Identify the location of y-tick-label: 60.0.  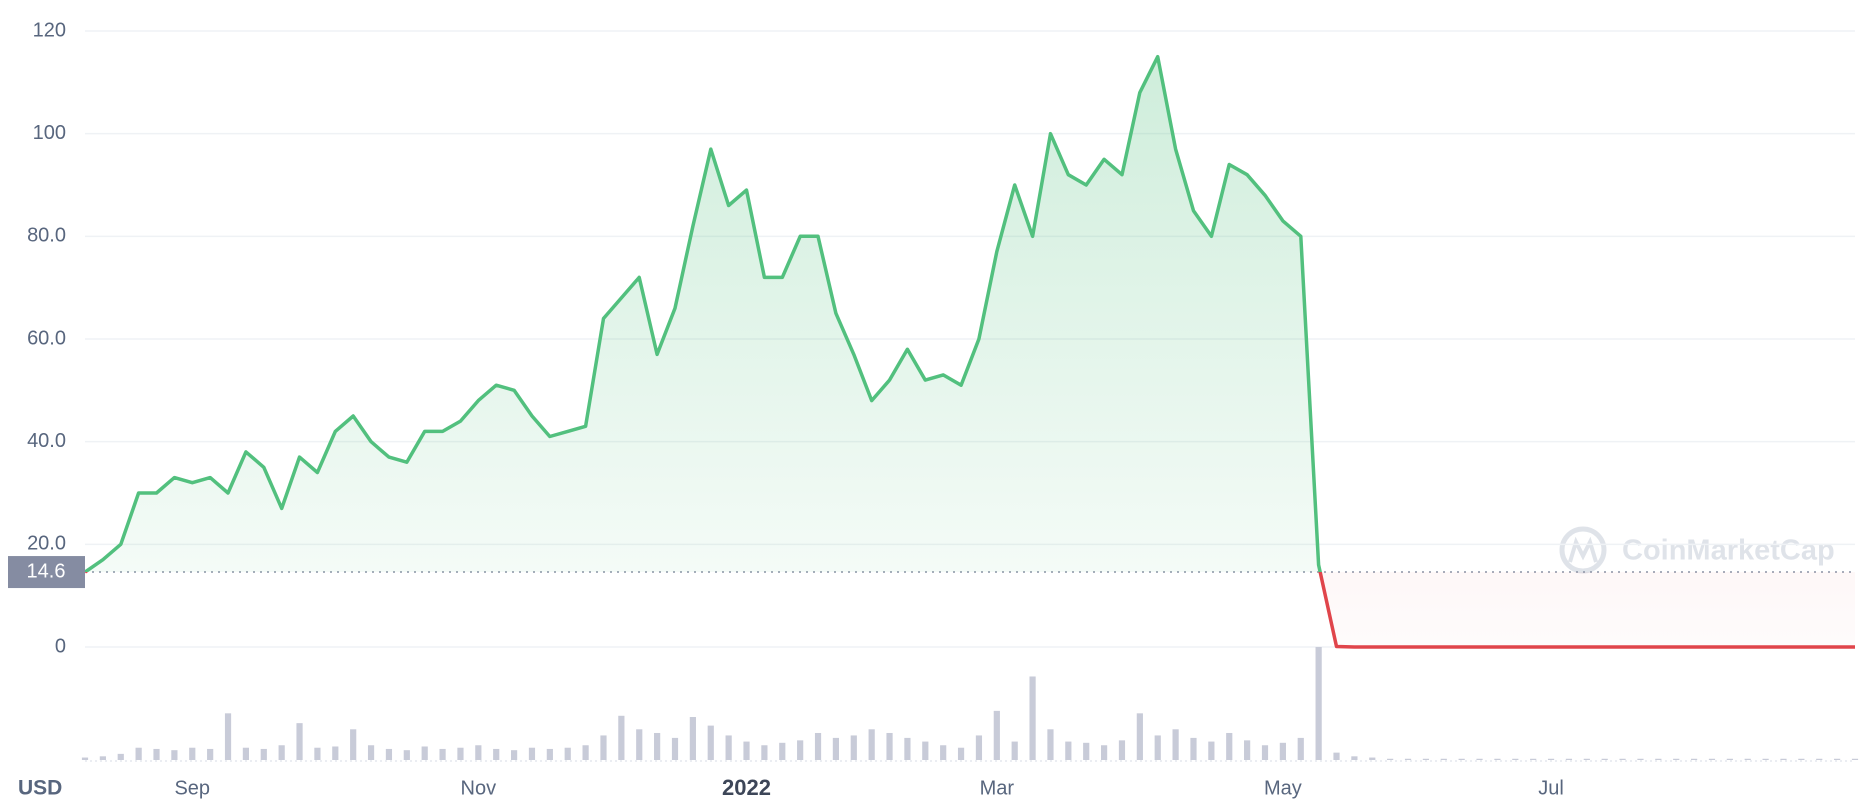
(46, 338).